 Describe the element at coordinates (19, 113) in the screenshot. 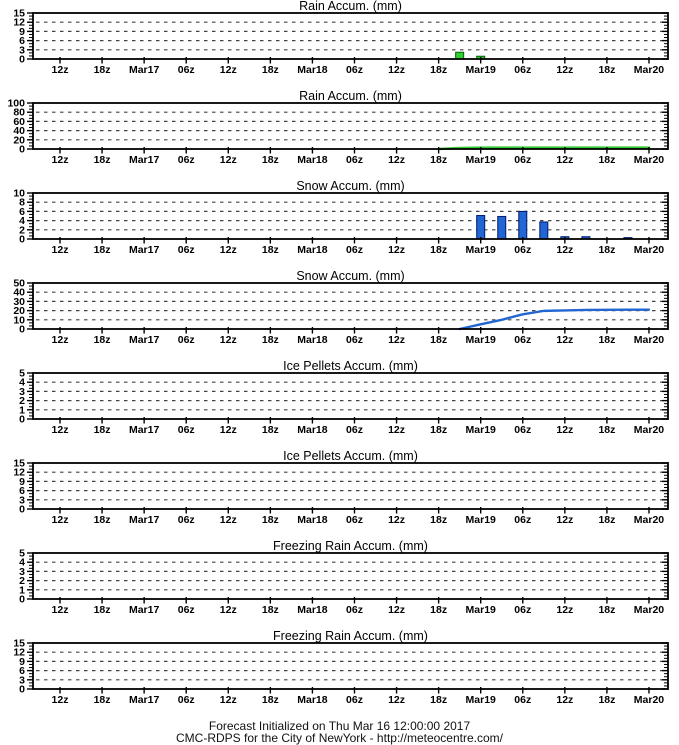

I see `y-tick-label: 80` at that location.